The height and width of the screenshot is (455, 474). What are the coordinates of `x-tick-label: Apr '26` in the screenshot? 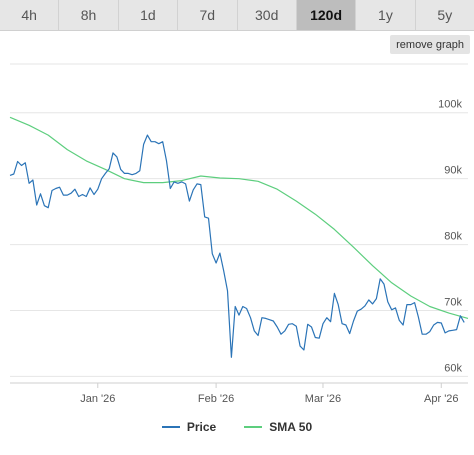 It's located at (441, 399).